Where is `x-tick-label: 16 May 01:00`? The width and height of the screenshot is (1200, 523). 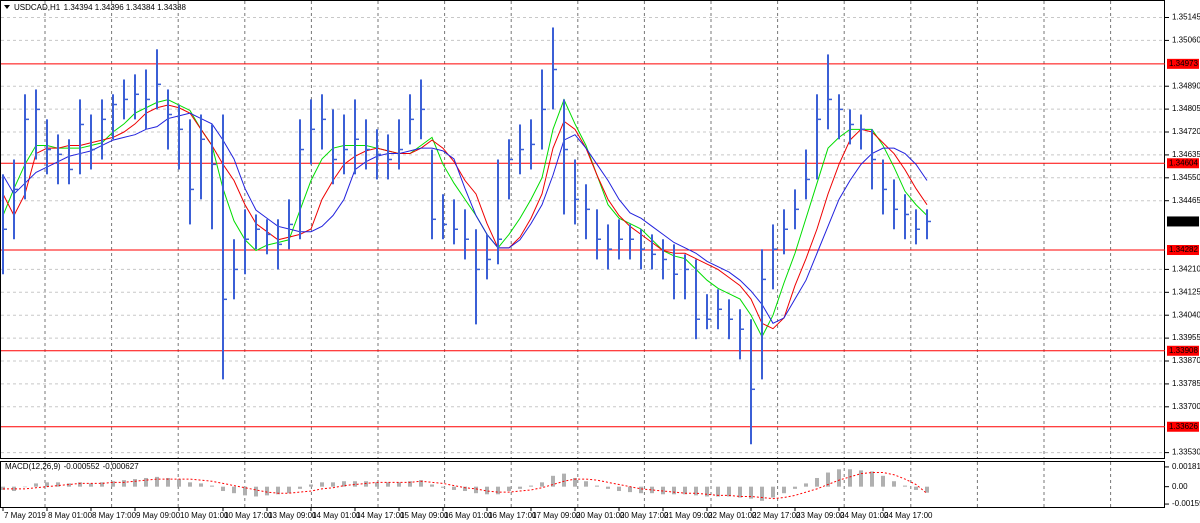
x-tick-label: 16 May 01:00 is located at coordinates (468, 515).